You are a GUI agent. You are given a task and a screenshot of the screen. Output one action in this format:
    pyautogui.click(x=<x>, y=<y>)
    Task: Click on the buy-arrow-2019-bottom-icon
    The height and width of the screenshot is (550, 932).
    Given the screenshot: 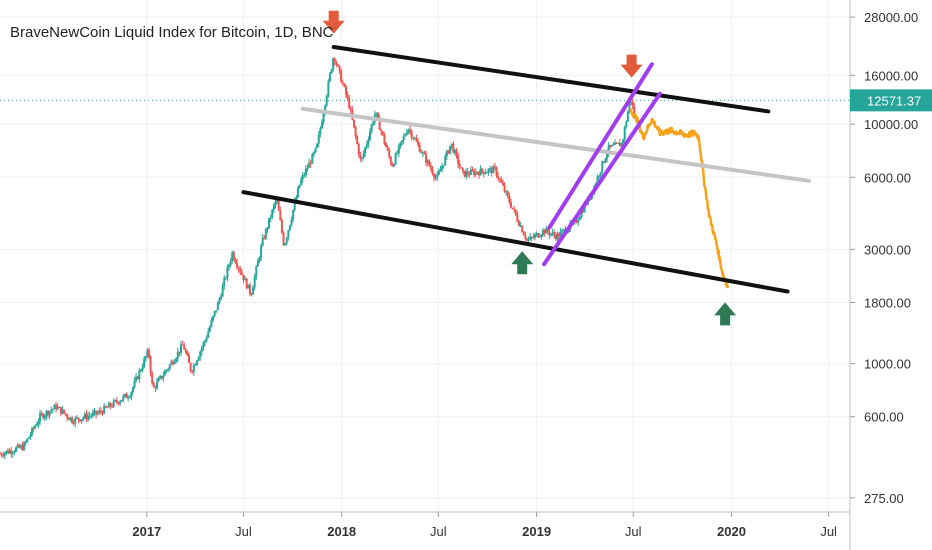 What is the action you would take?
    pyautogui.click(x=725, y=314)
    